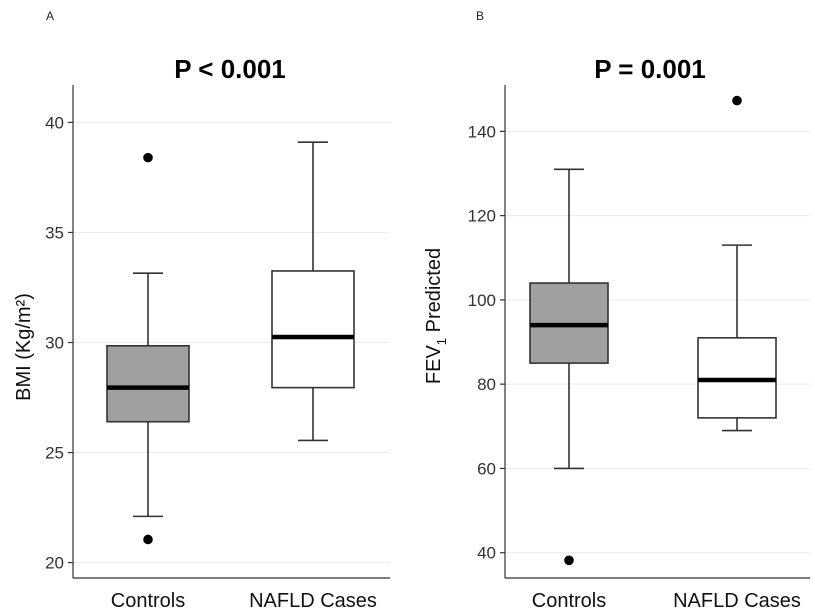  What do you see at coordinates (486, 342) in the screenshot?
I see `panel-b-ytick-labels: 40 60 80 100 120 140` at bounding box center [486, 342].